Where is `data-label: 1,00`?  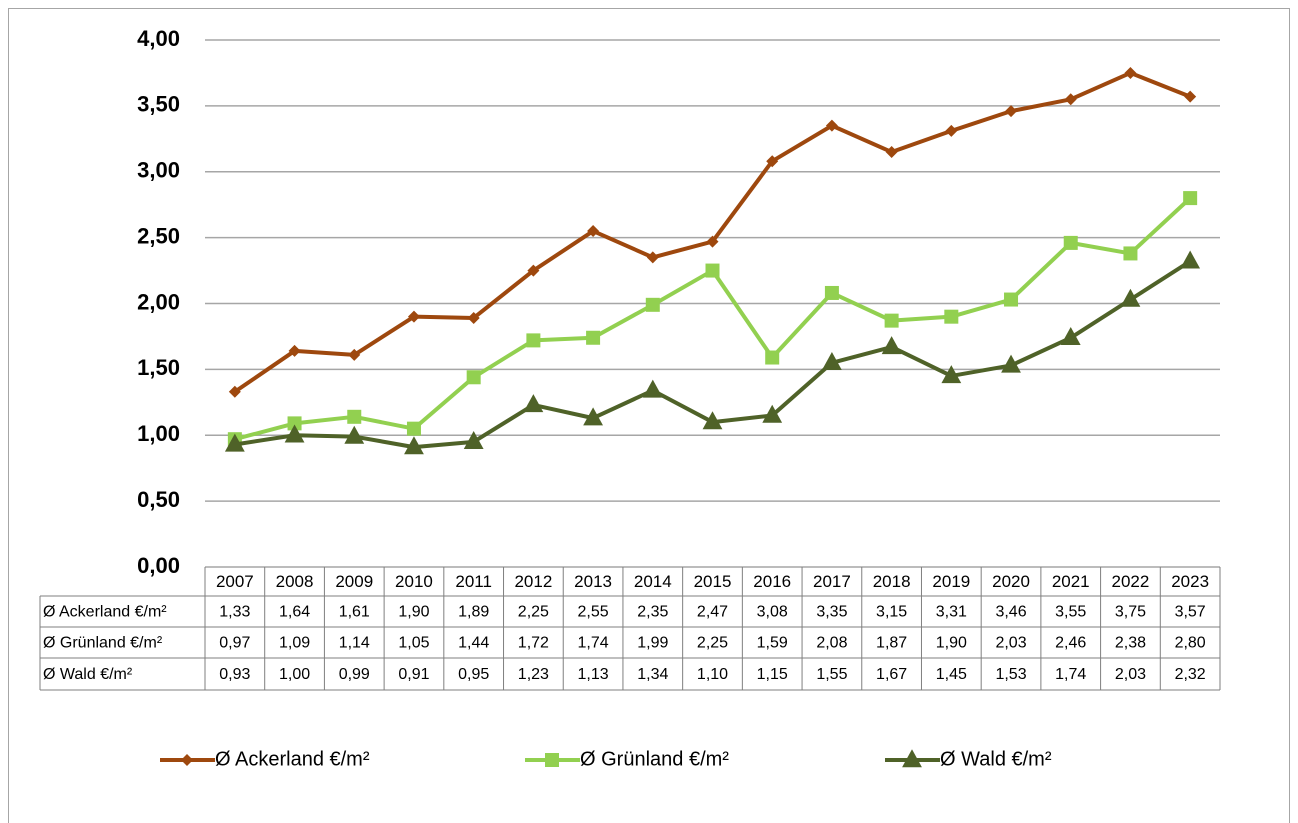
data-label: 1,00 is located at coordinates (294, 674).